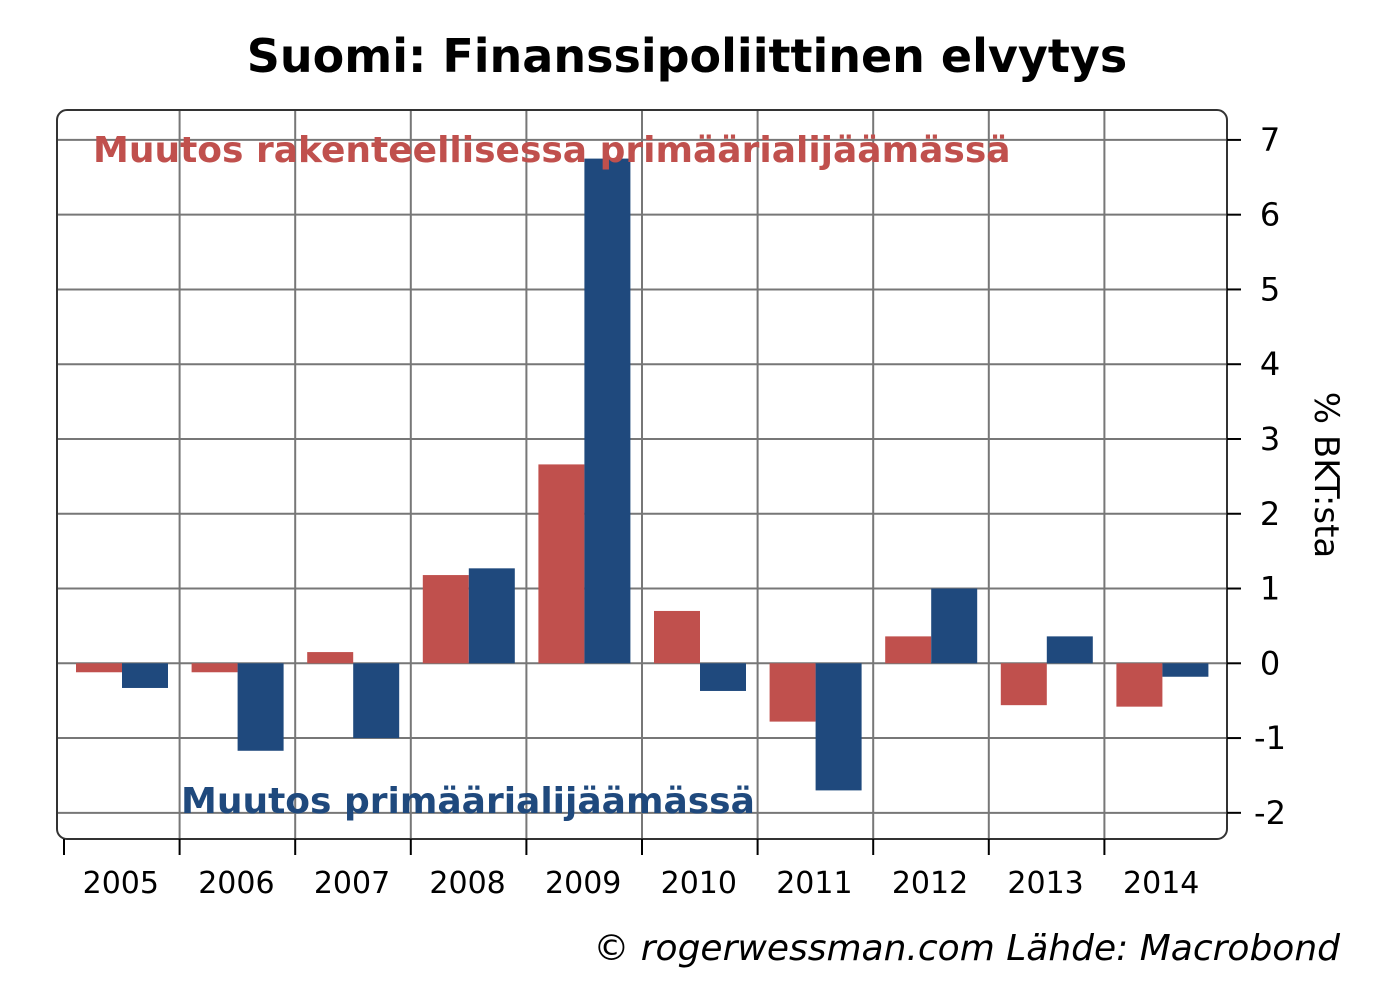  What do you see at coordinates (1045, 883) in the screenshot?
I see `x-tick-label: 2013` at bounding box center [1045, 883].